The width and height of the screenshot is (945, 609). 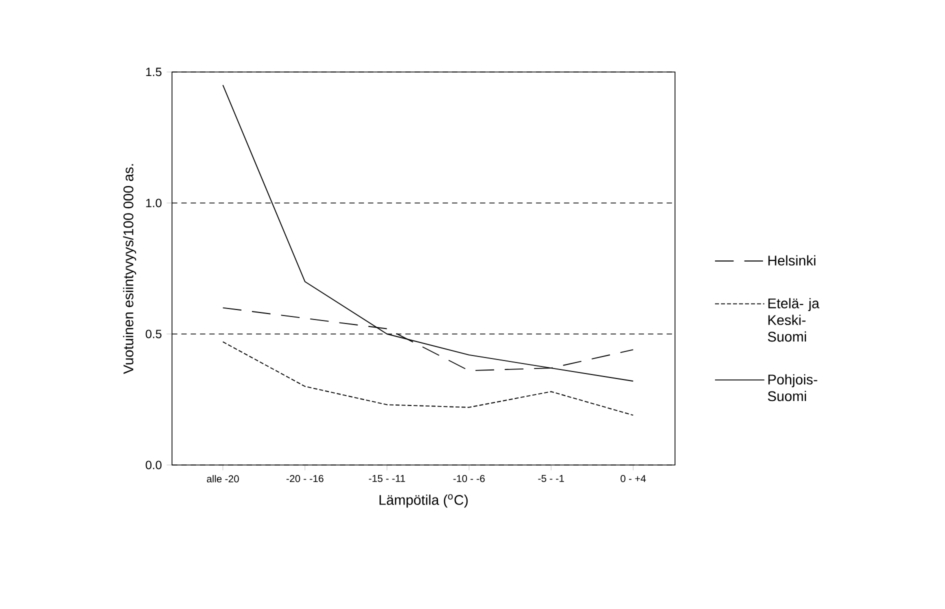 What do you see at coordinates (551, 478) in the screenshot?
I see `x-tick-label: -5 - -1` at bounding box center [551, 478].